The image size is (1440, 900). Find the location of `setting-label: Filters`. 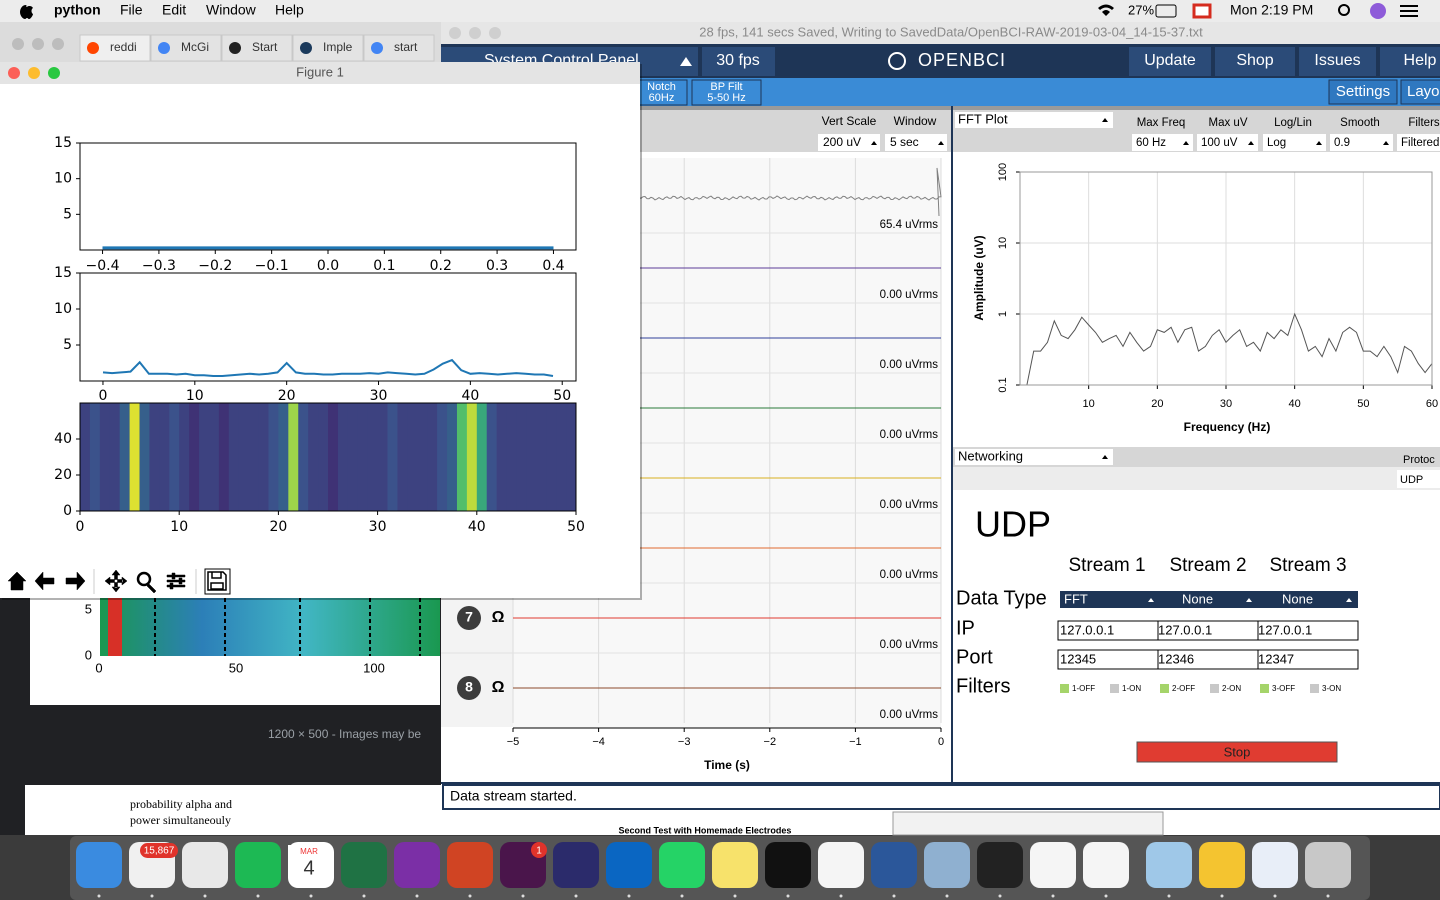

setting-label: Filters is located at coordinates (1424, 123).